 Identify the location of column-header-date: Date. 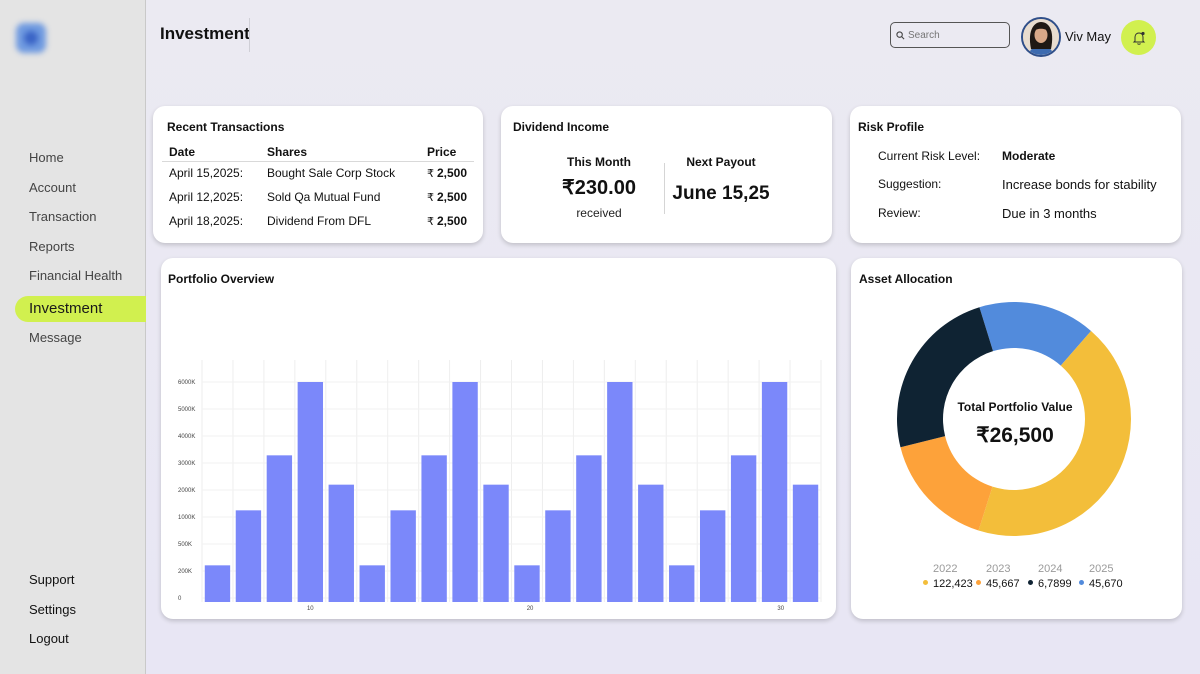
(211, 152).